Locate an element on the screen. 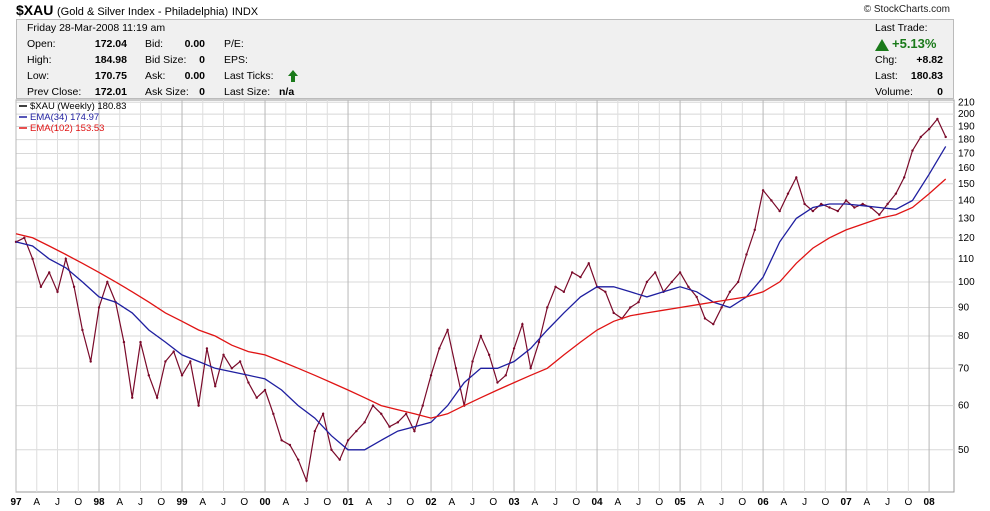  y-tick-label: 60 is located at coordinates (964, 406).